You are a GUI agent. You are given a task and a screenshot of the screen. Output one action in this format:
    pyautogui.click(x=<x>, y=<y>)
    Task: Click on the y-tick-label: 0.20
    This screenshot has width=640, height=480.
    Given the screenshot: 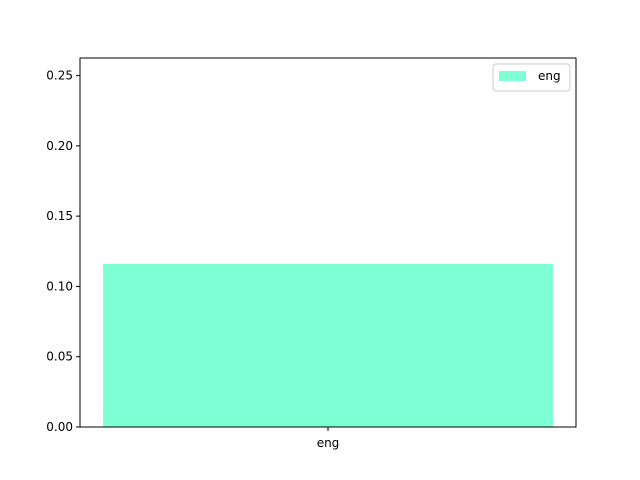 What is the action you would take?
    pyautogui.click(x=59, y=146)
    